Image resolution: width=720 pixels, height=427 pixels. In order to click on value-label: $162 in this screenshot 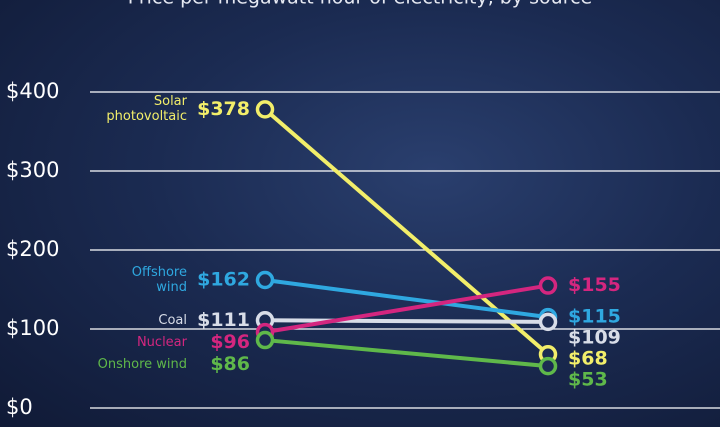, I will do `click(223, 280)`.